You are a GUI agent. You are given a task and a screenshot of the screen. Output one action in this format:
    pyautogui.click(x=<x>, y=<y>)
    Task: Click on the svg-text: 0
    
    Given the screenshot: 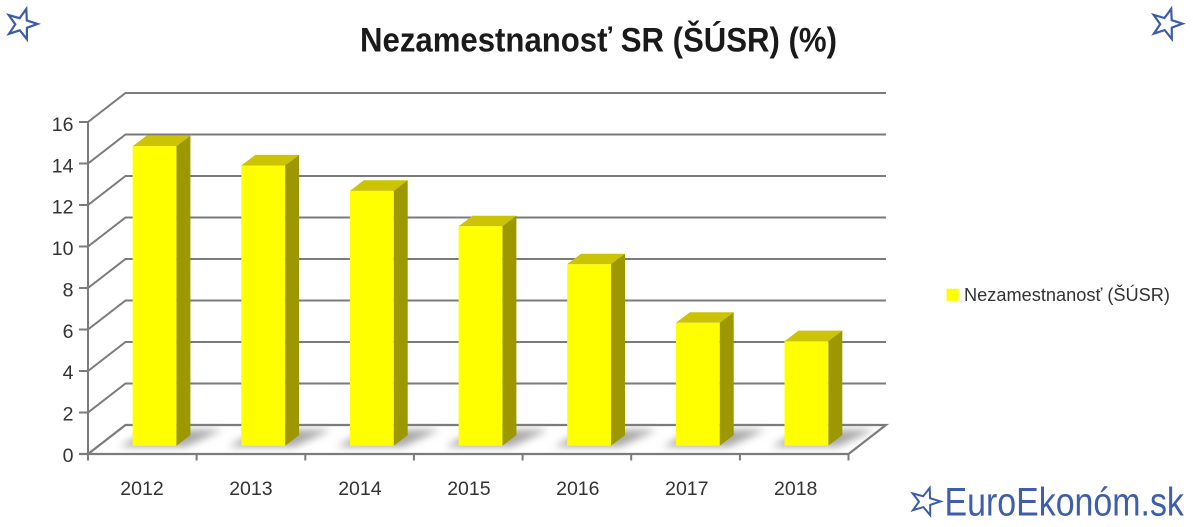 What is the action you would take?
    pyautogui.click(x=68, y=456)
    